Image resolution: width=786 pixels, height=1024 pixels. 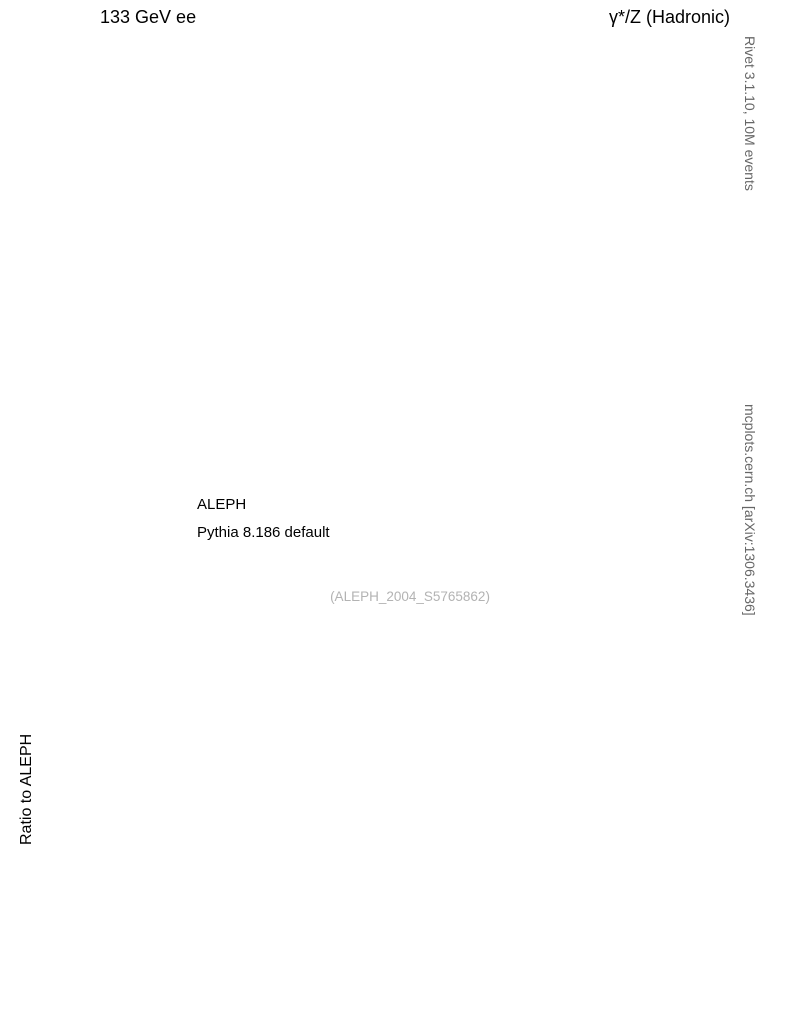 What do you see at coordinates (410, 596) in the screenshot?
I see `analysis-id-watermark: (ALEPH_2004_S5765862)` at bounding box center [410, 596].